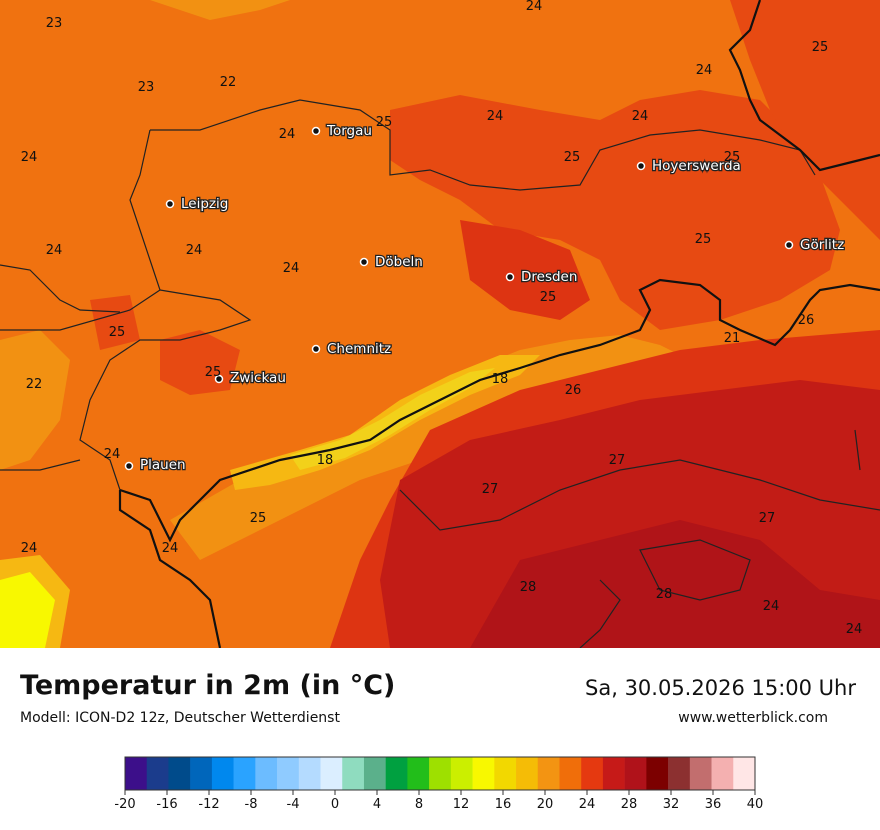 The width and height of the screenshot is (880, 830). Describe the element at coordinates (124, 804) in the screenshot. I see `legend-tick-label: -20` at that location.